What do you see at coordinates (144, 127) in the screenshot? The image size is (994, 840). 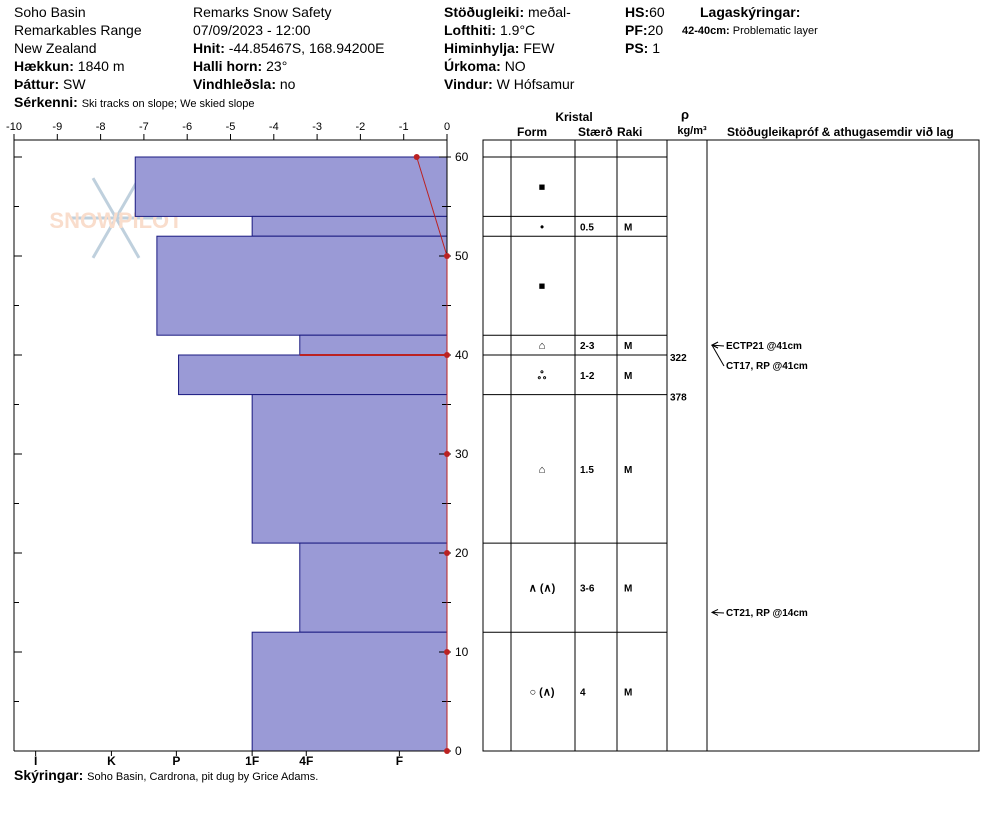 I see `temp-tick-label: -7` at bounding box center [144, 127].